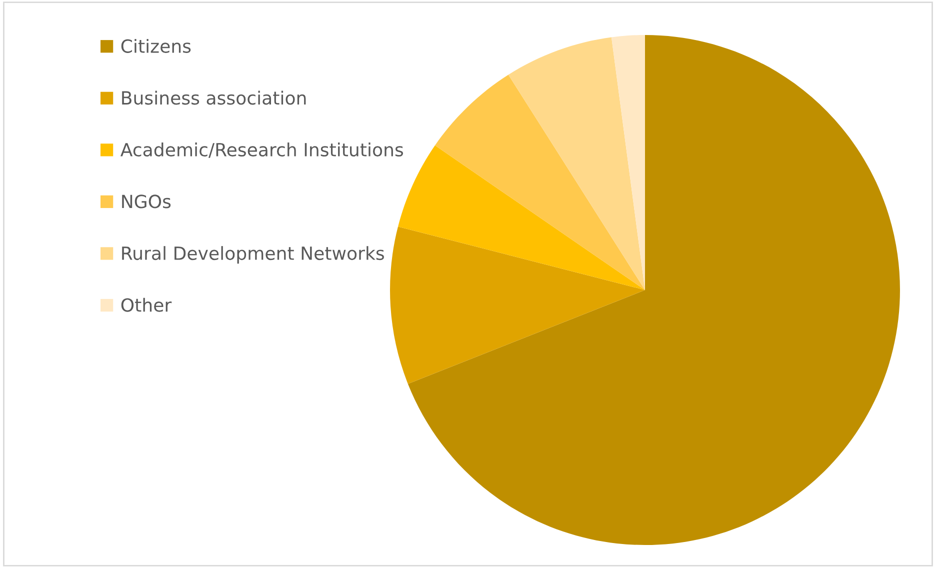 The height and width of the screenshot is (568, 936). I want to click on legend-label: Business association, so click(214, 97).